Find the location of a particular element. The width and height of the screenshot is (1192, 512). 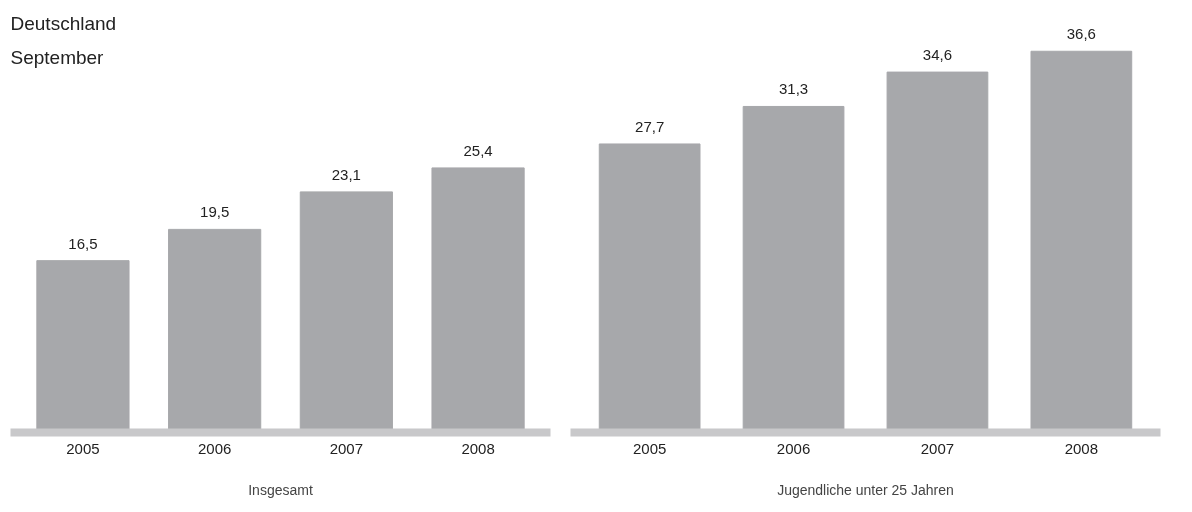

data-label: 16,5 is located at coordinates (83, 243).